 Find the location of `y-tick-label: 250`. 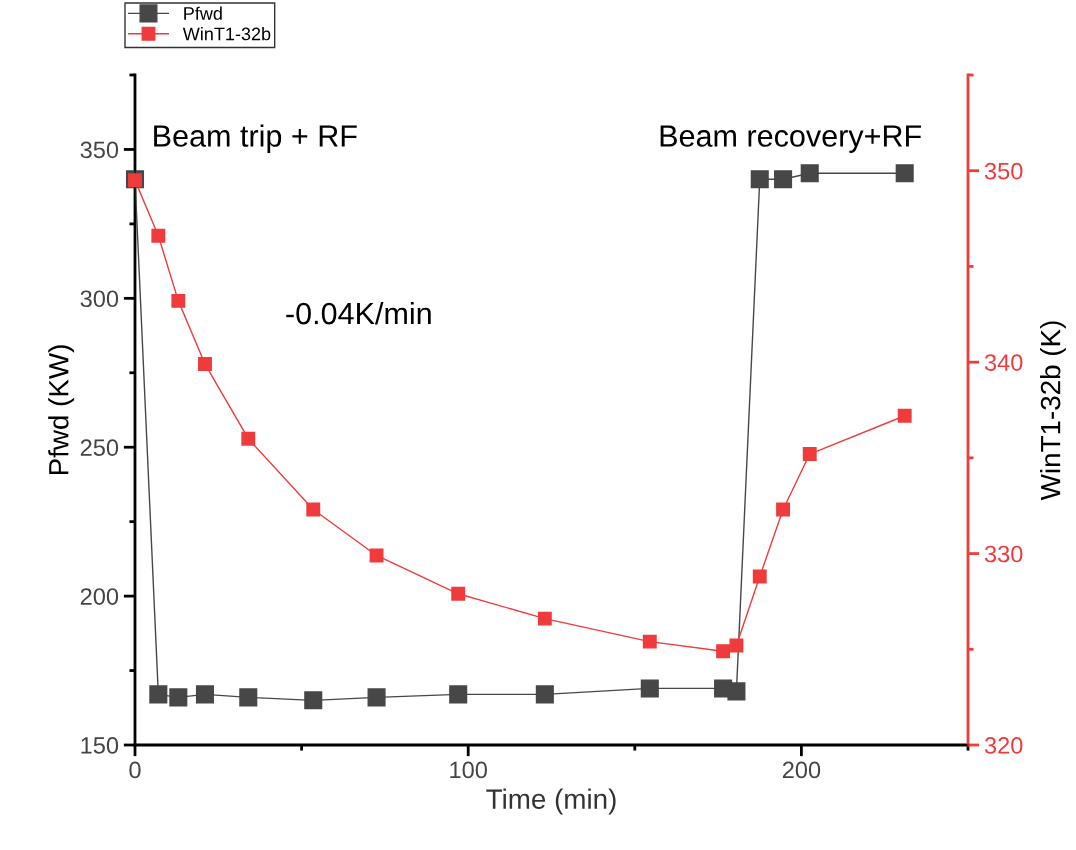

y-tick-label: 250 is located at coordinates (99, 448).